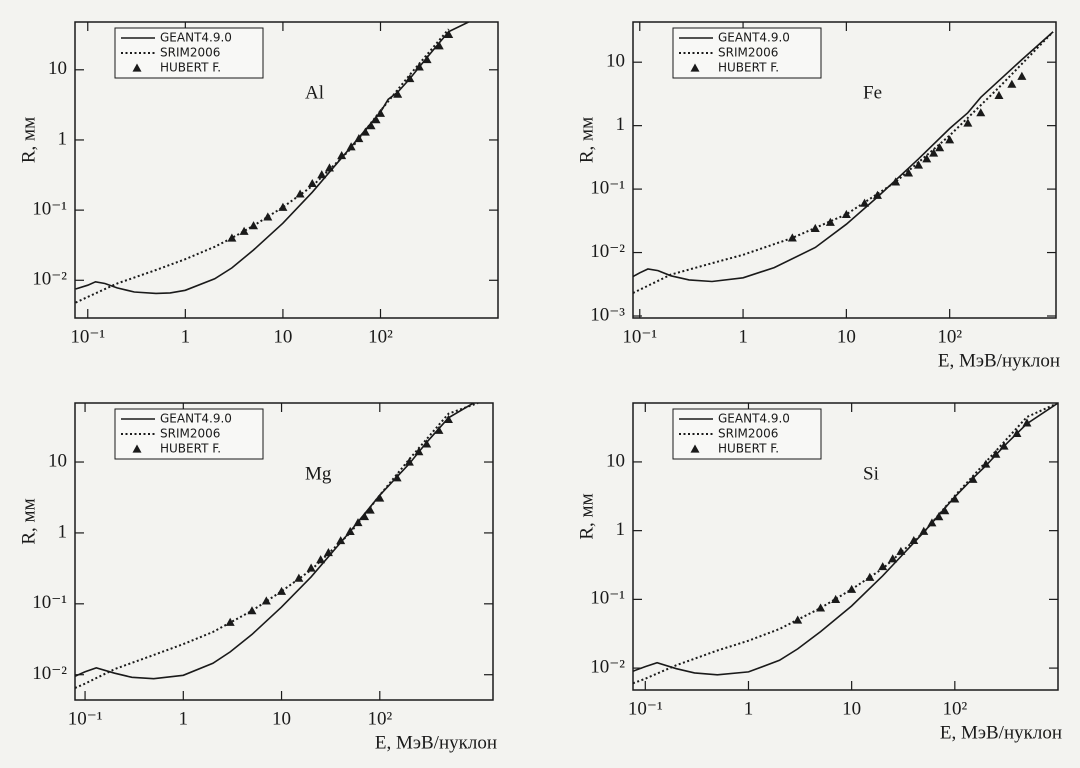  Describe the element at coordinates (872, 92) in the screenshot. I see `panel-label: Fe` at that location.